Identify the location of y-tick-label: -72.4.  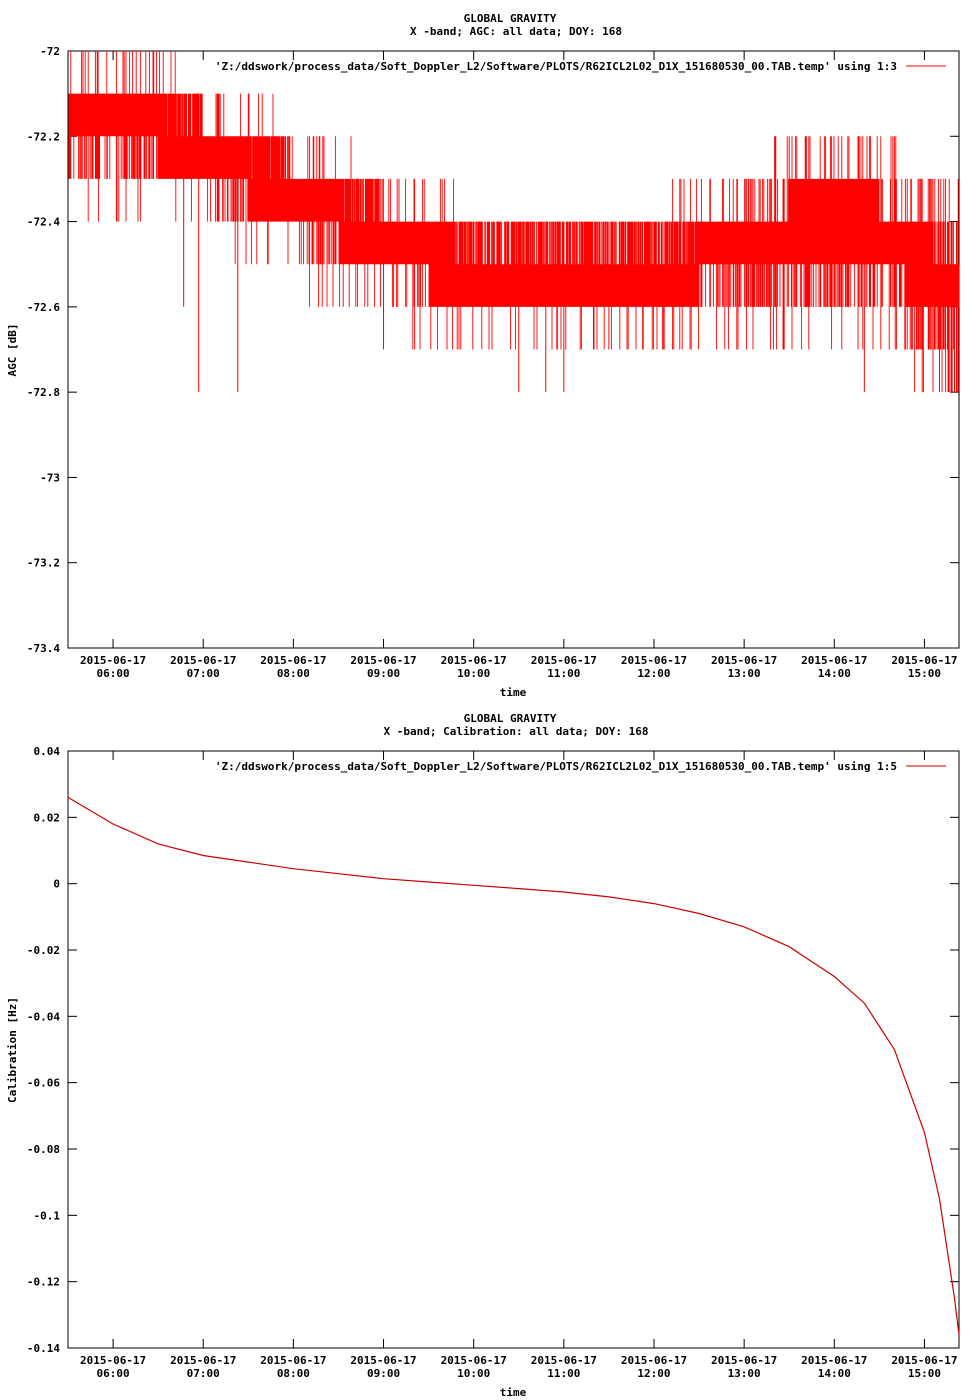
(43, 222).